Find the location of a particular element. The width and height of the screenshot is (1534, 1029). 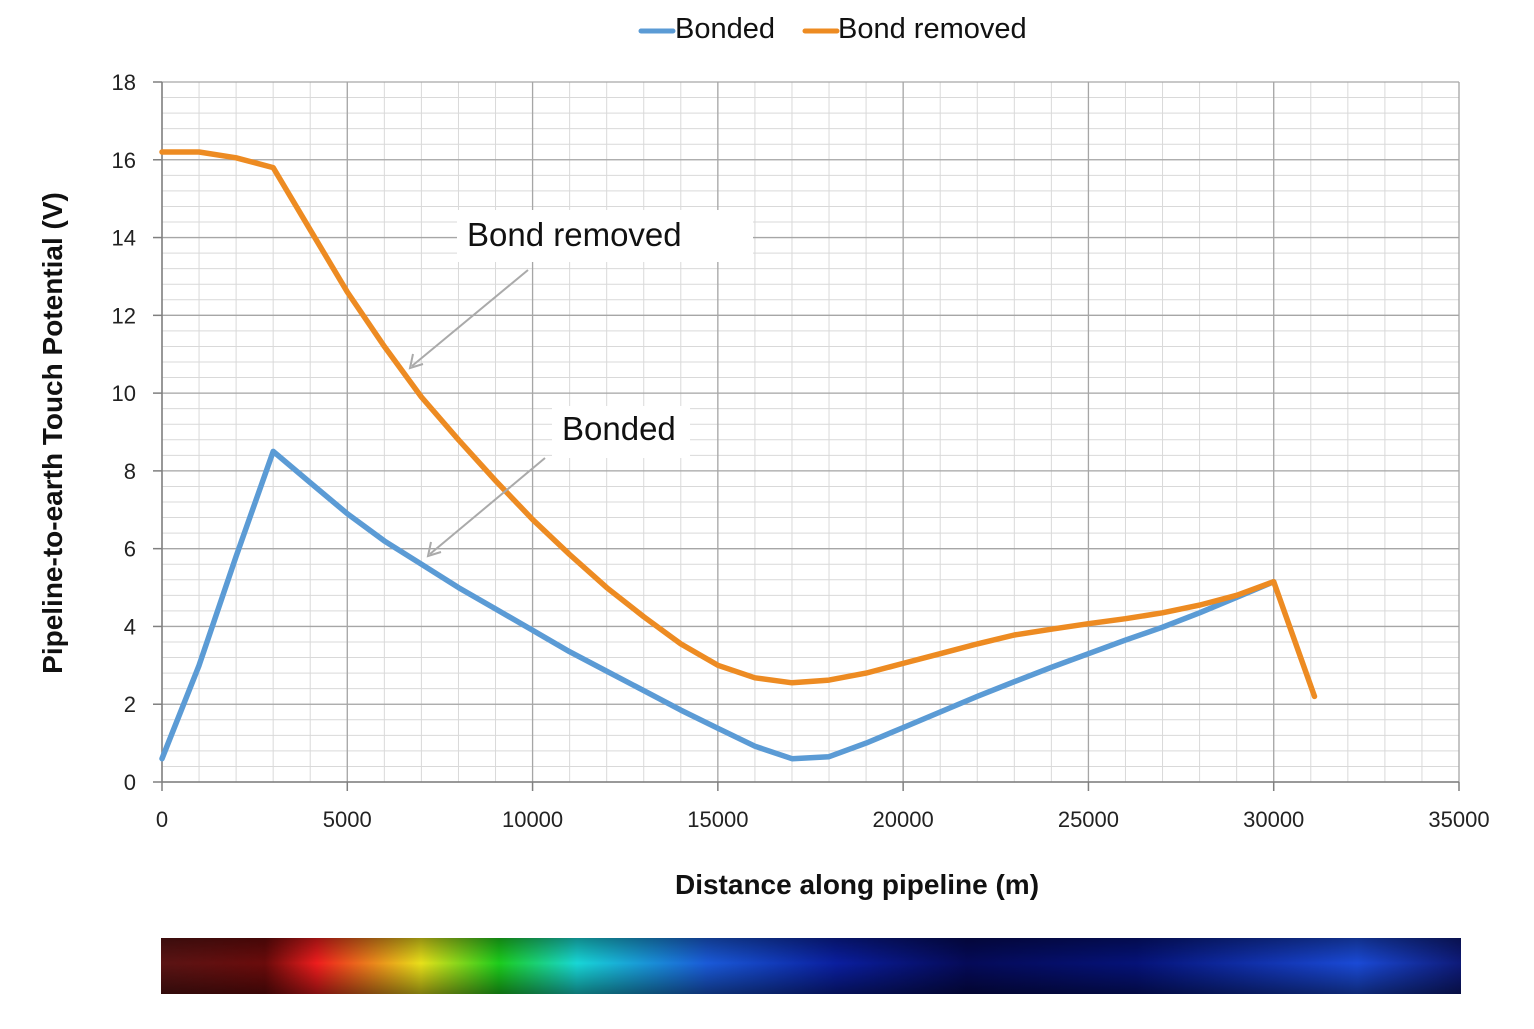

annotations: Bond removed Bonded is located at coordinates (580, 384).